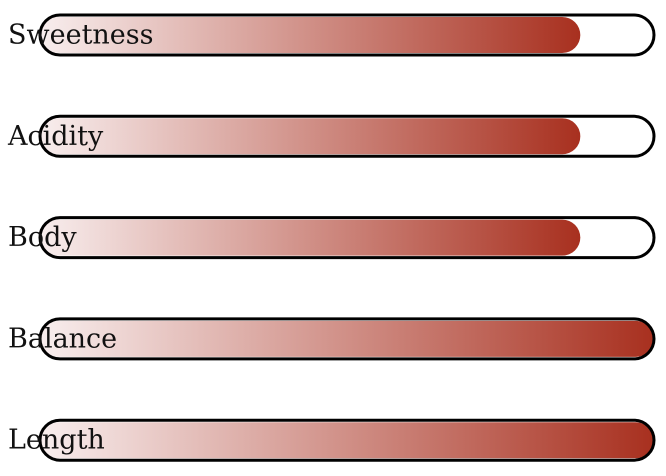 This screenshot has height=476, width=666. I want to click on category-label: Sweetness, so click(81, 35).